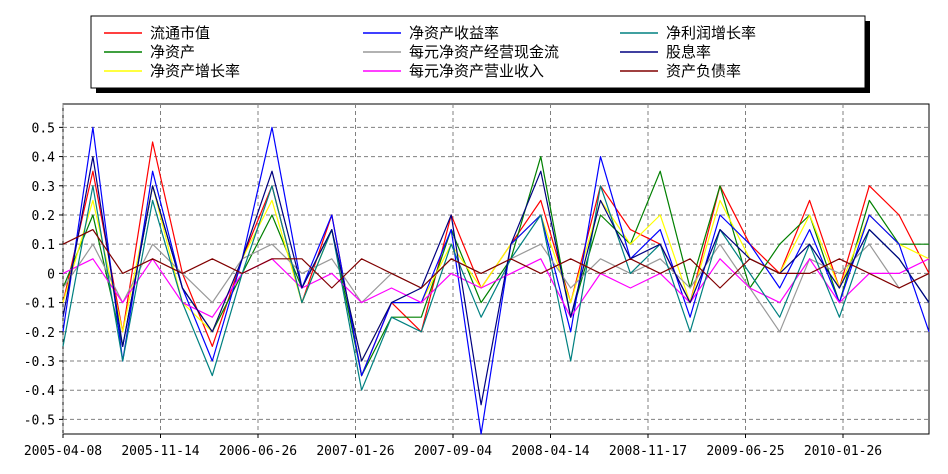  Describe the element at coordinates (476, 71) in the screenshot. I see `legend-label: 每元净资产营业收入` at that location.